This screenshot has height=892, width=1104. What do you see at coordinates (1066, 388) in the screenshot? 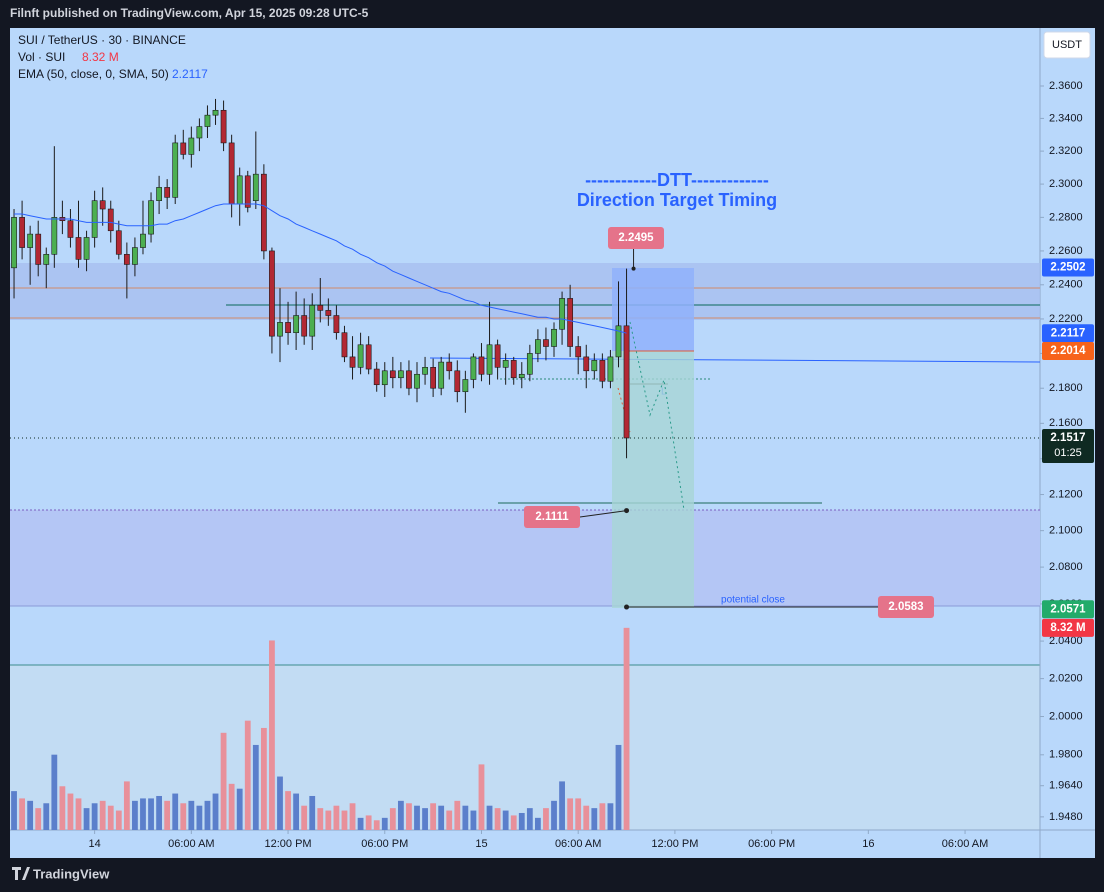
I see `y-tick-label: 2.1800` at bounding box center [1066, 388].